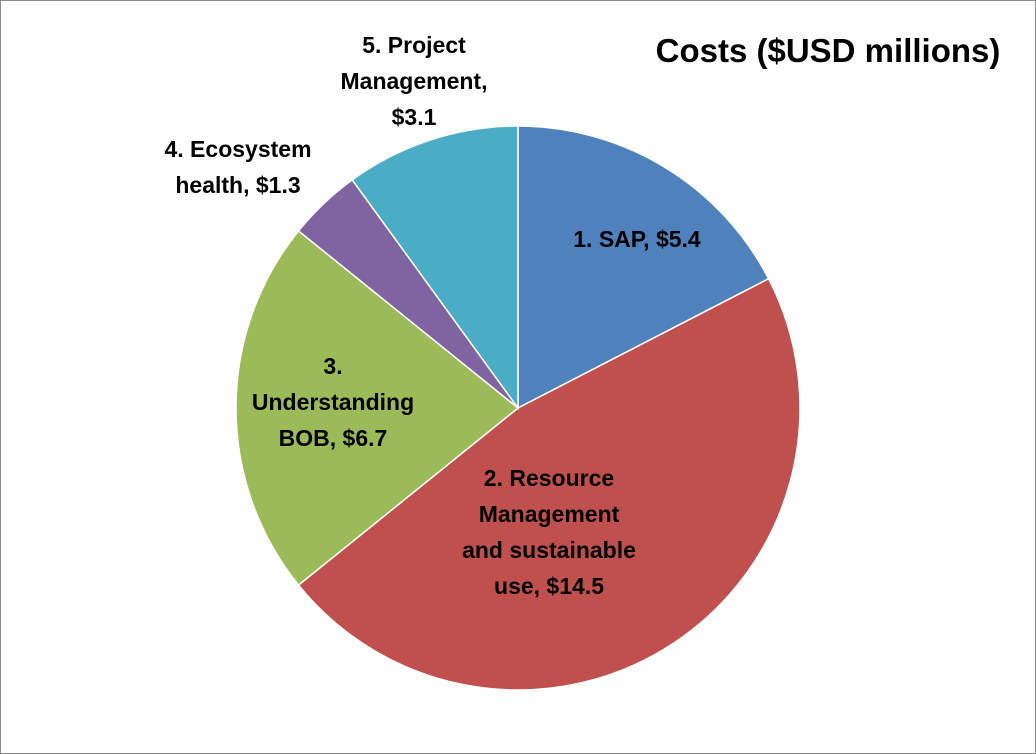  I want to click on chart-title: Costs ($USD millions), so click(828, 50).